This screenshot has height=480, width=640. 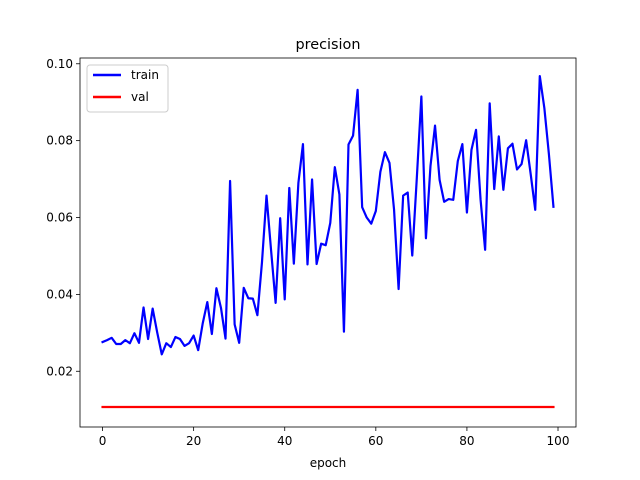 I want to click on x-tick-label: 80, so click(x=466, y=441).